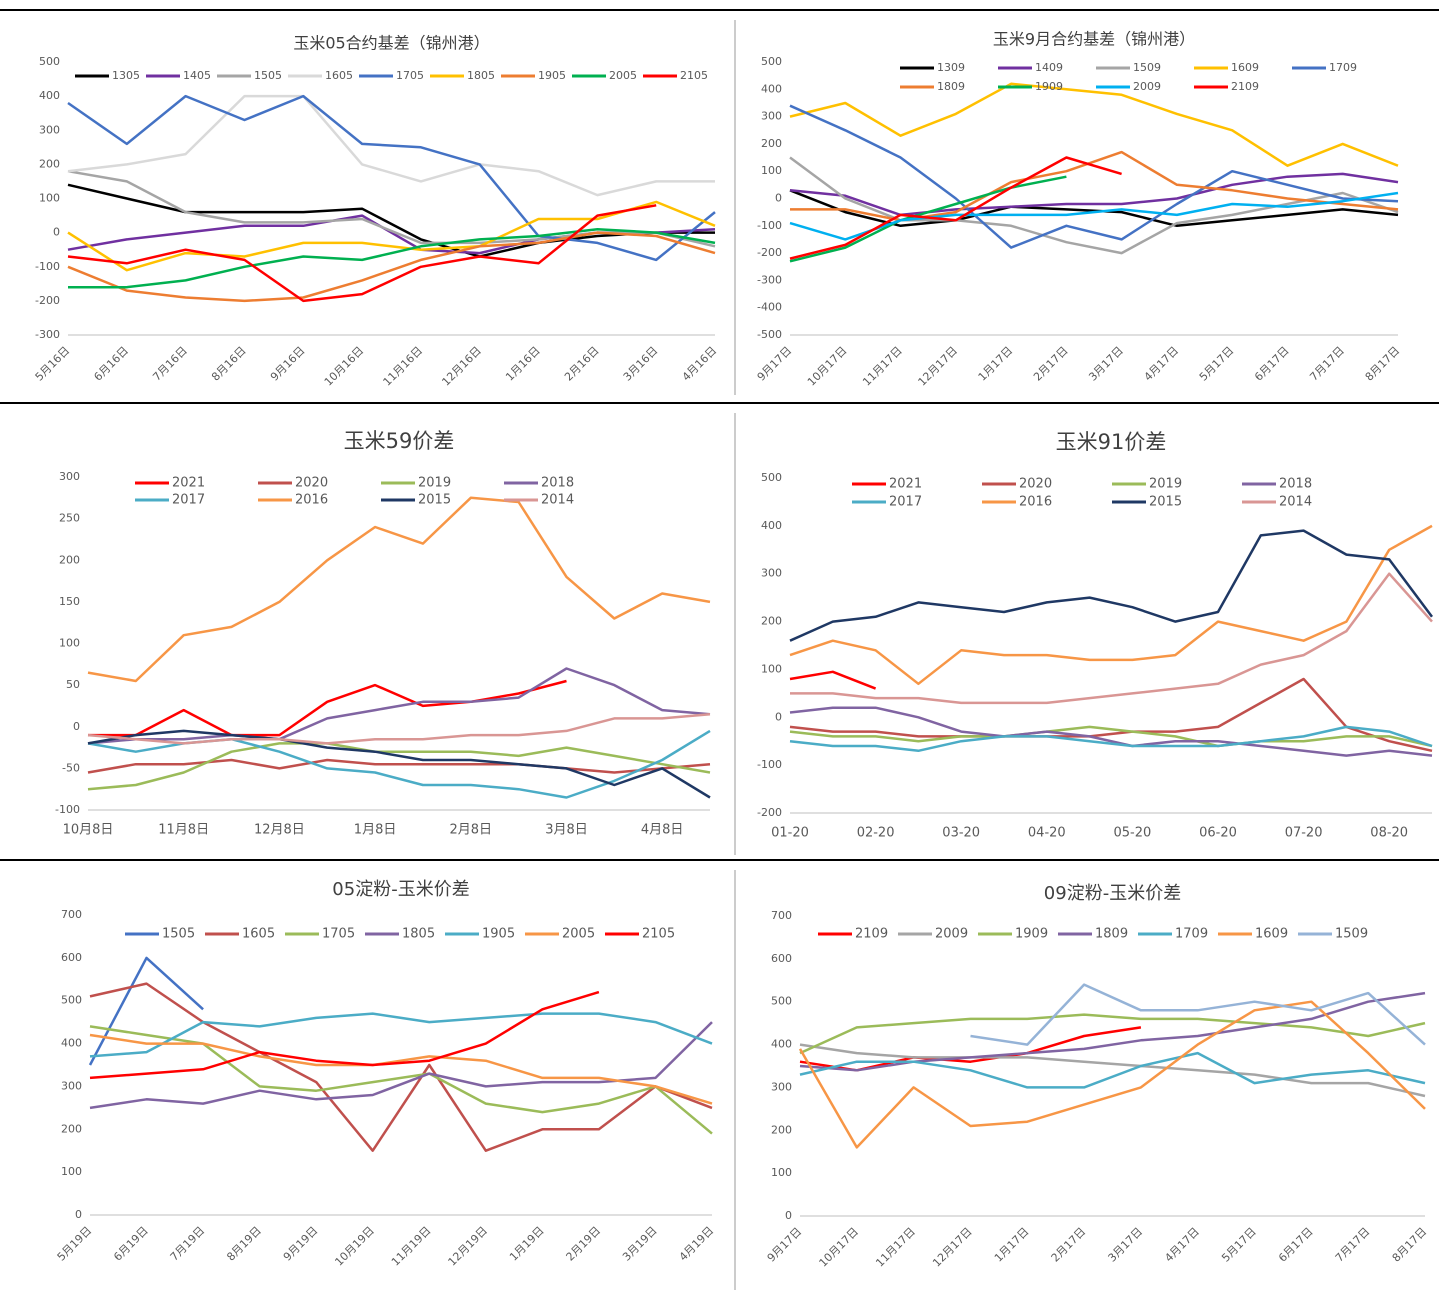  I want to click on legend-label: 1905, so click(552, 75).